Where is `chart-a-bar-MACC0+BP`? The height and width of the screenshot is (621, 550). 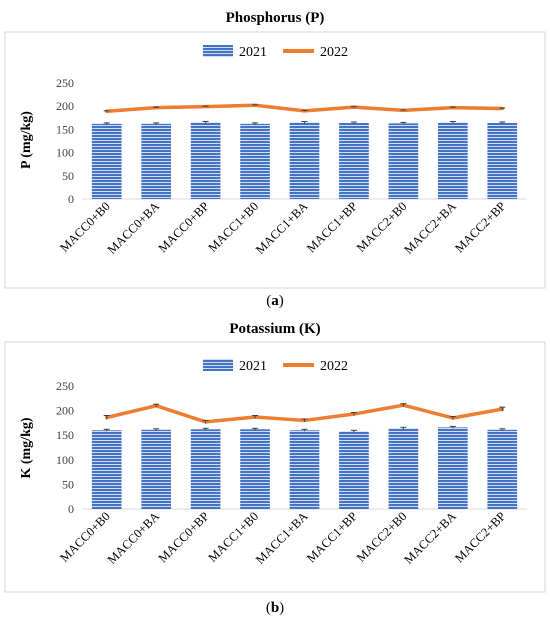 chart-a-bar-MACC0+BP is located at coordinates (205, 160).